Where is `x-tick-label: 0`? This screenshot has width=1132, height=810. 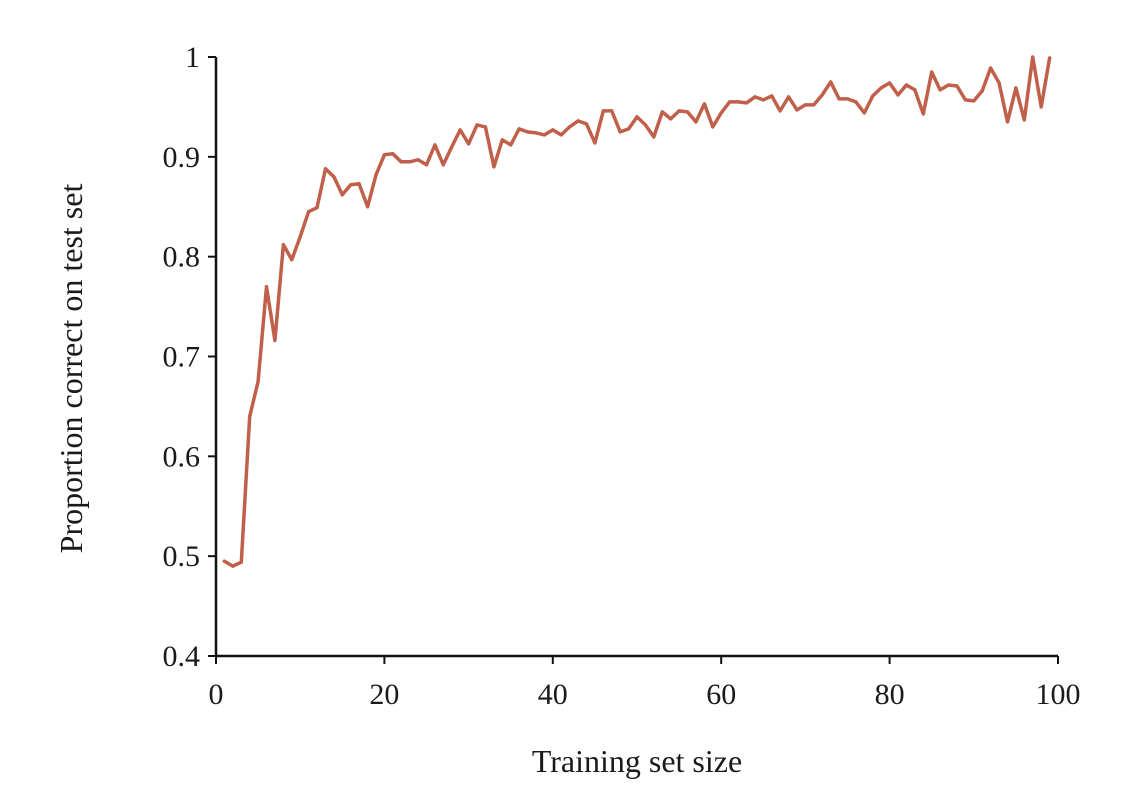
x-tick-label: 0 is located at coordinates (216, 694).